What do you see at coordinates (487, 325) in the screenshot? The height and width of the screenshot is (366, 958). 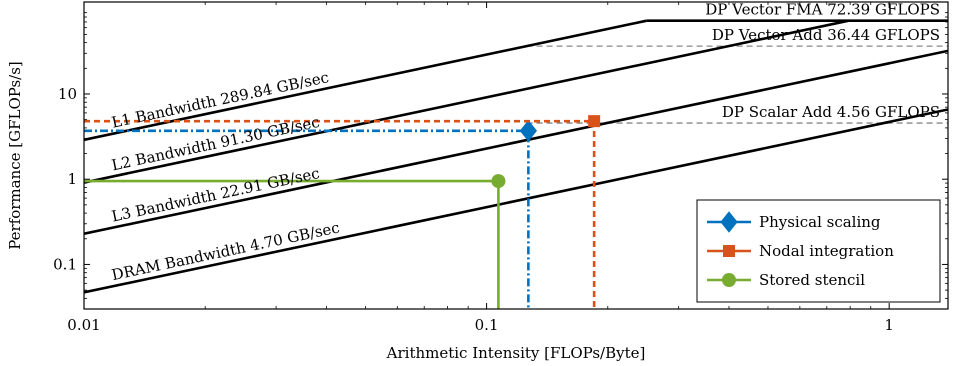 I see `x-tick-label: 0.1` at bounding box center [487, 325].